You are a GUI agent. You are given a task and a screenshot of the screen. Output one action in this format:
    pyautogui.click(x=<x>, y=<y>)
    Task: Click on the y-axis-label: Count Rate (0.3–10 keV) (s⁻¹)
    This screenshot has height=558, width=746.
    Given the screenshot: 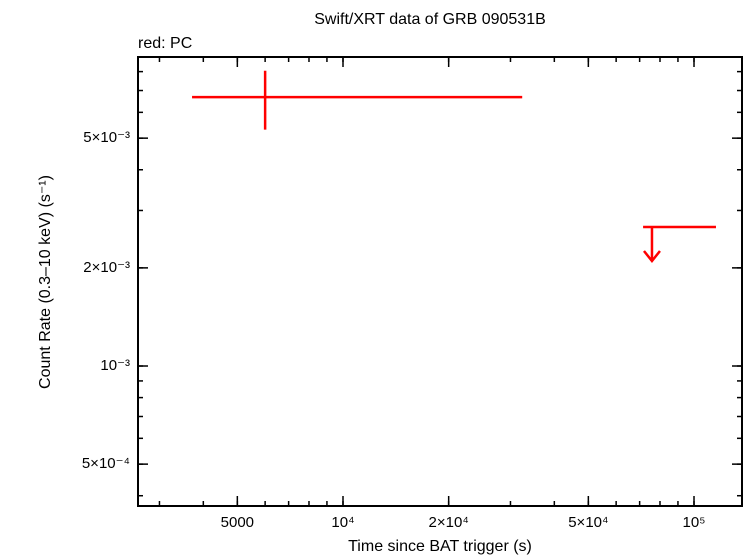 What is the action you would take?
    pyautogui.click(x=45, y=282)
    